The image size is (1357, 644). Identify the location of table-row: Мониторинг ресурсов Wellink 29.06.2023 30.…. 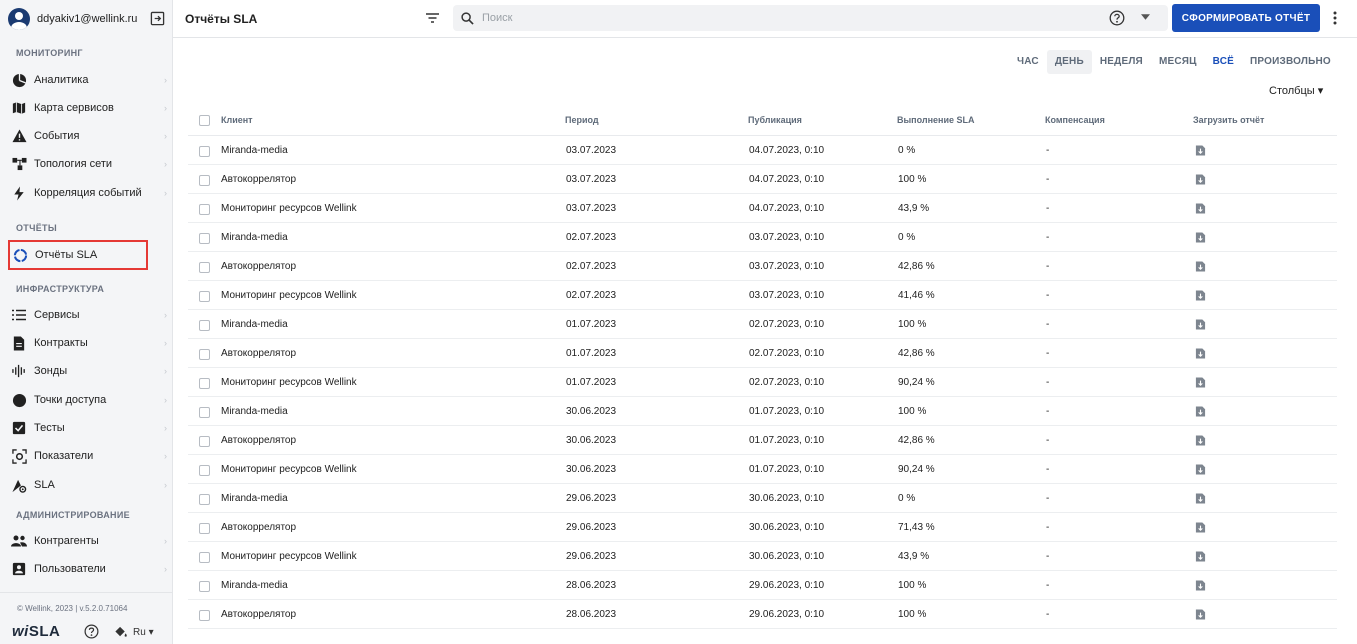
(762, 556).